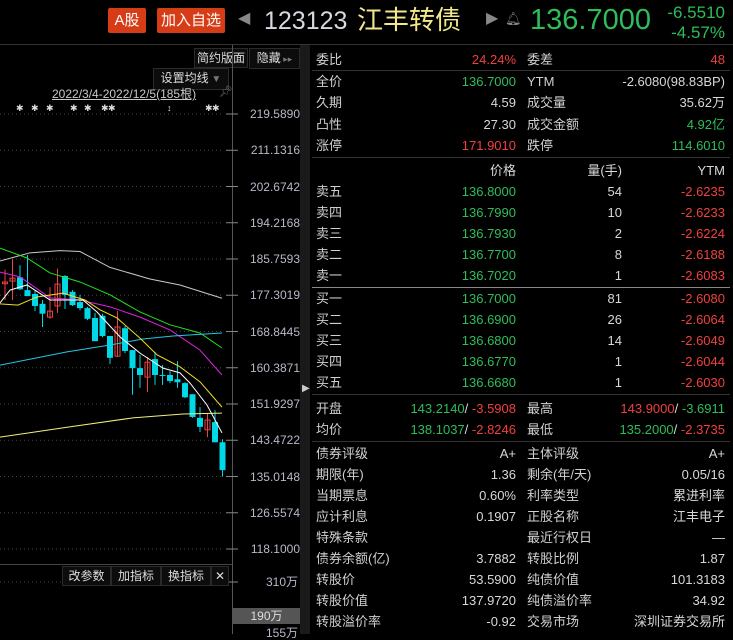  I want to click on field-value: 0.60%, so click(497, 495).